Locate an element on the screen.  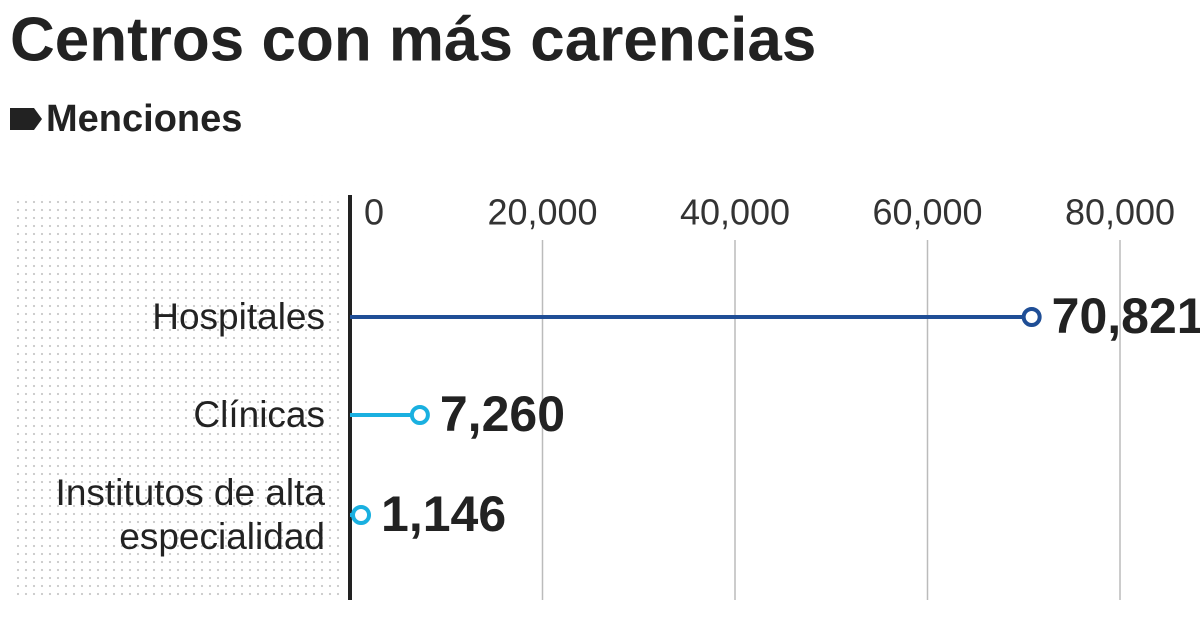
subtitle: Menciones is located at coordinates (144, 119).